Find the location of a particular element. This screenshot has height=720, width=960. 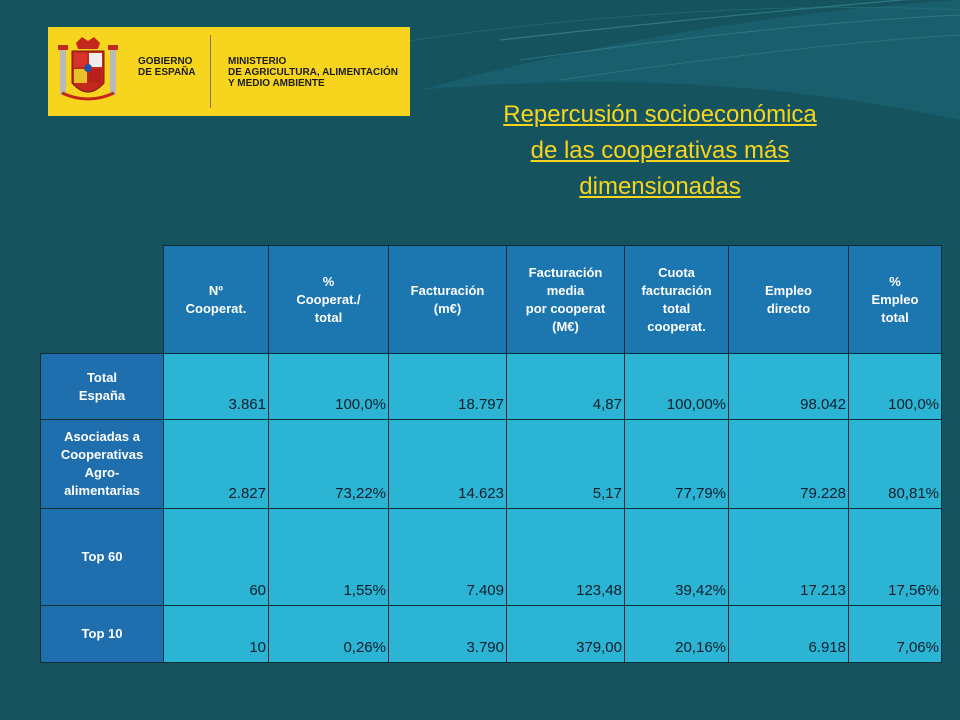

title-line: de las cooperativas más is located at coordinates (660, 150).